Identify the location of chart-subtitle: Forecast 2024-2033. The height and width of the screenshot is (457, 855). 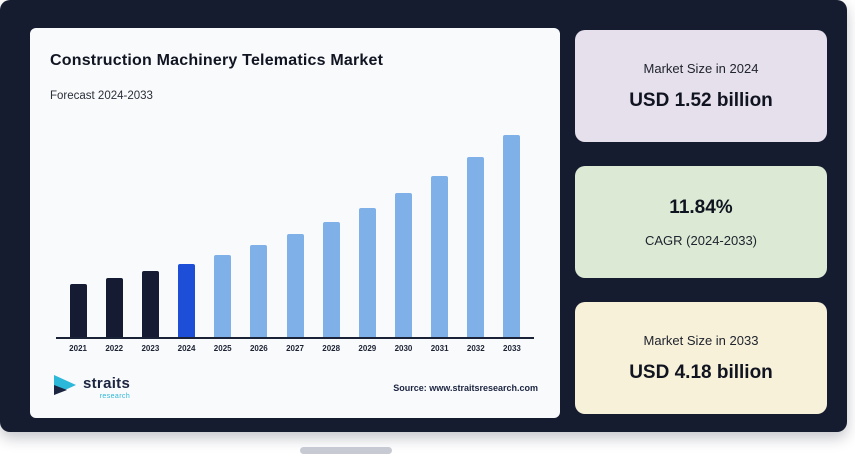
(101, 96).